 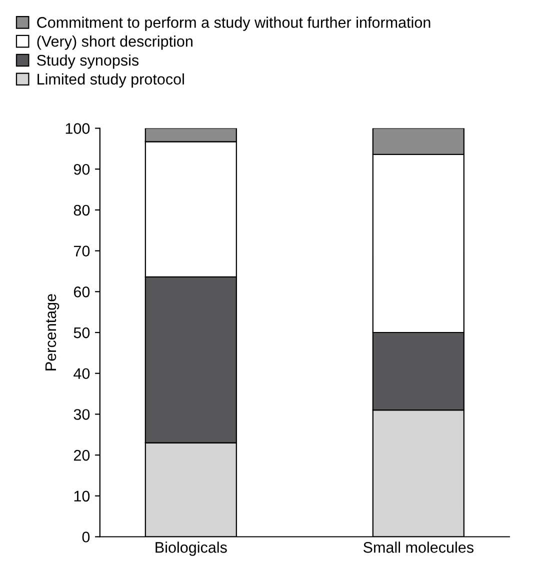 What do you see at coordinates (419, 547) in the screenshot?
I see `x-tick-label: Small molecules` at bounding box center [419, 547].